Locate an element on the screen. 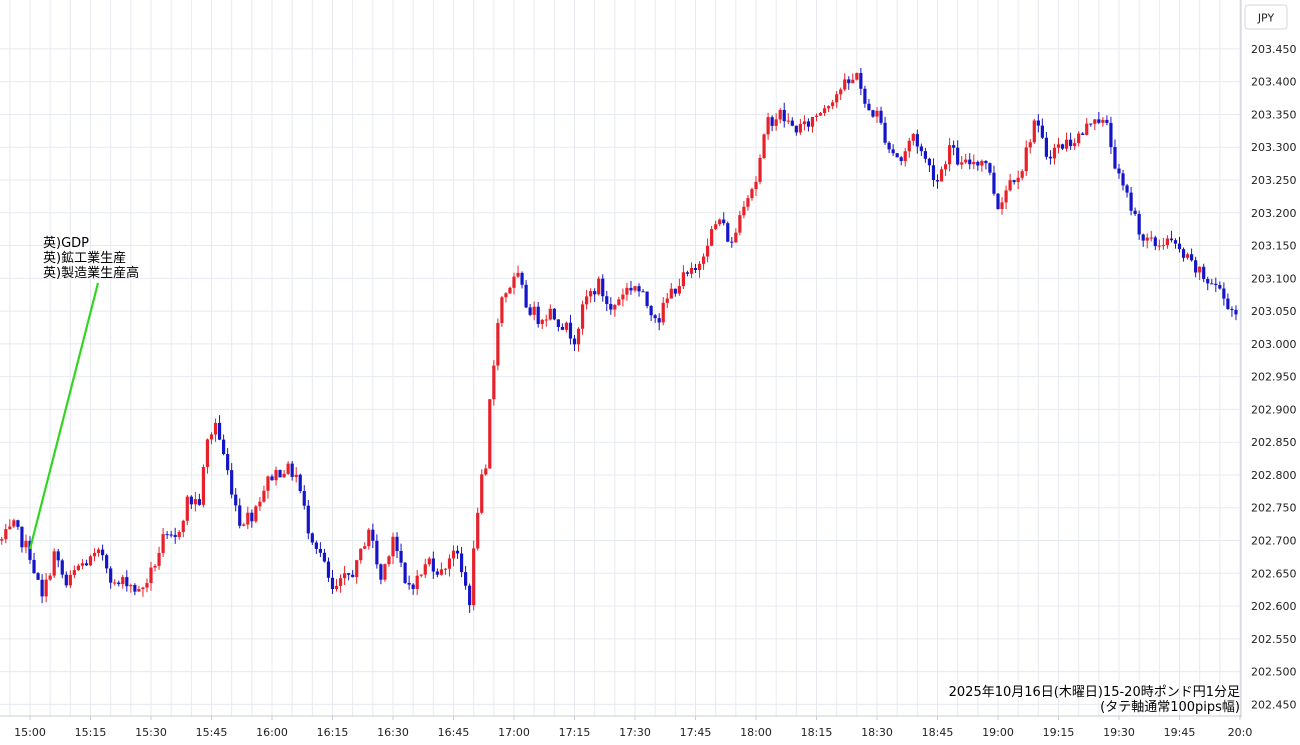 The image size is (1300, 745). y-tick-label: 203.150 is located at coordinates (1274, 246).